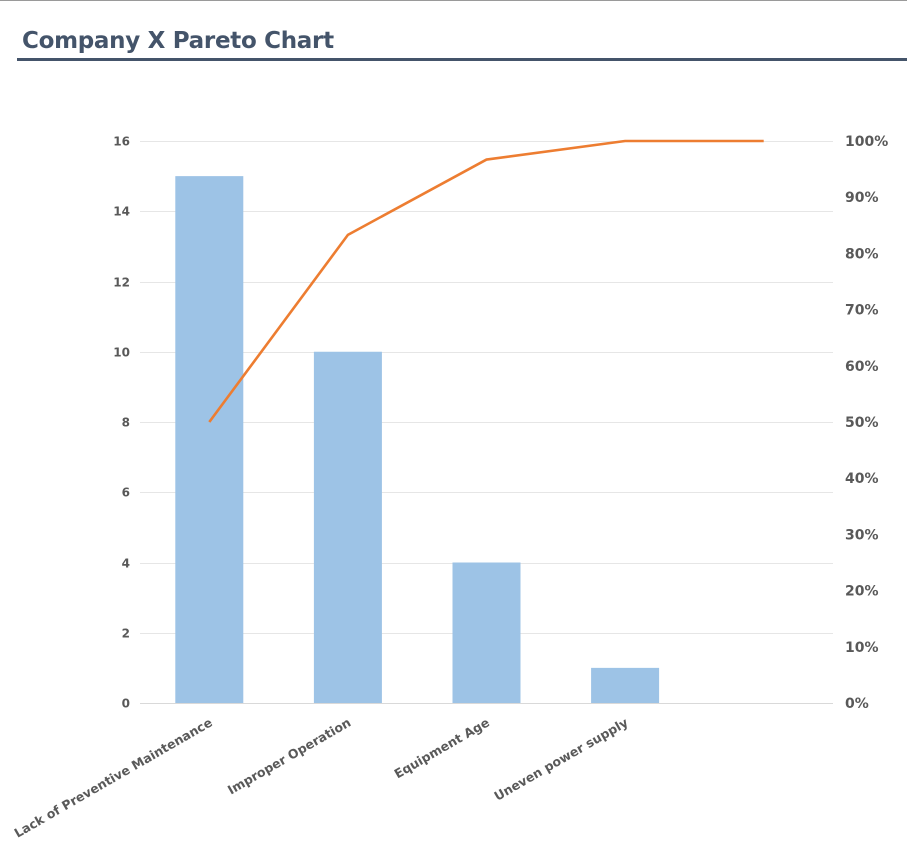  I want to click on title-underline, so click(462, 59).